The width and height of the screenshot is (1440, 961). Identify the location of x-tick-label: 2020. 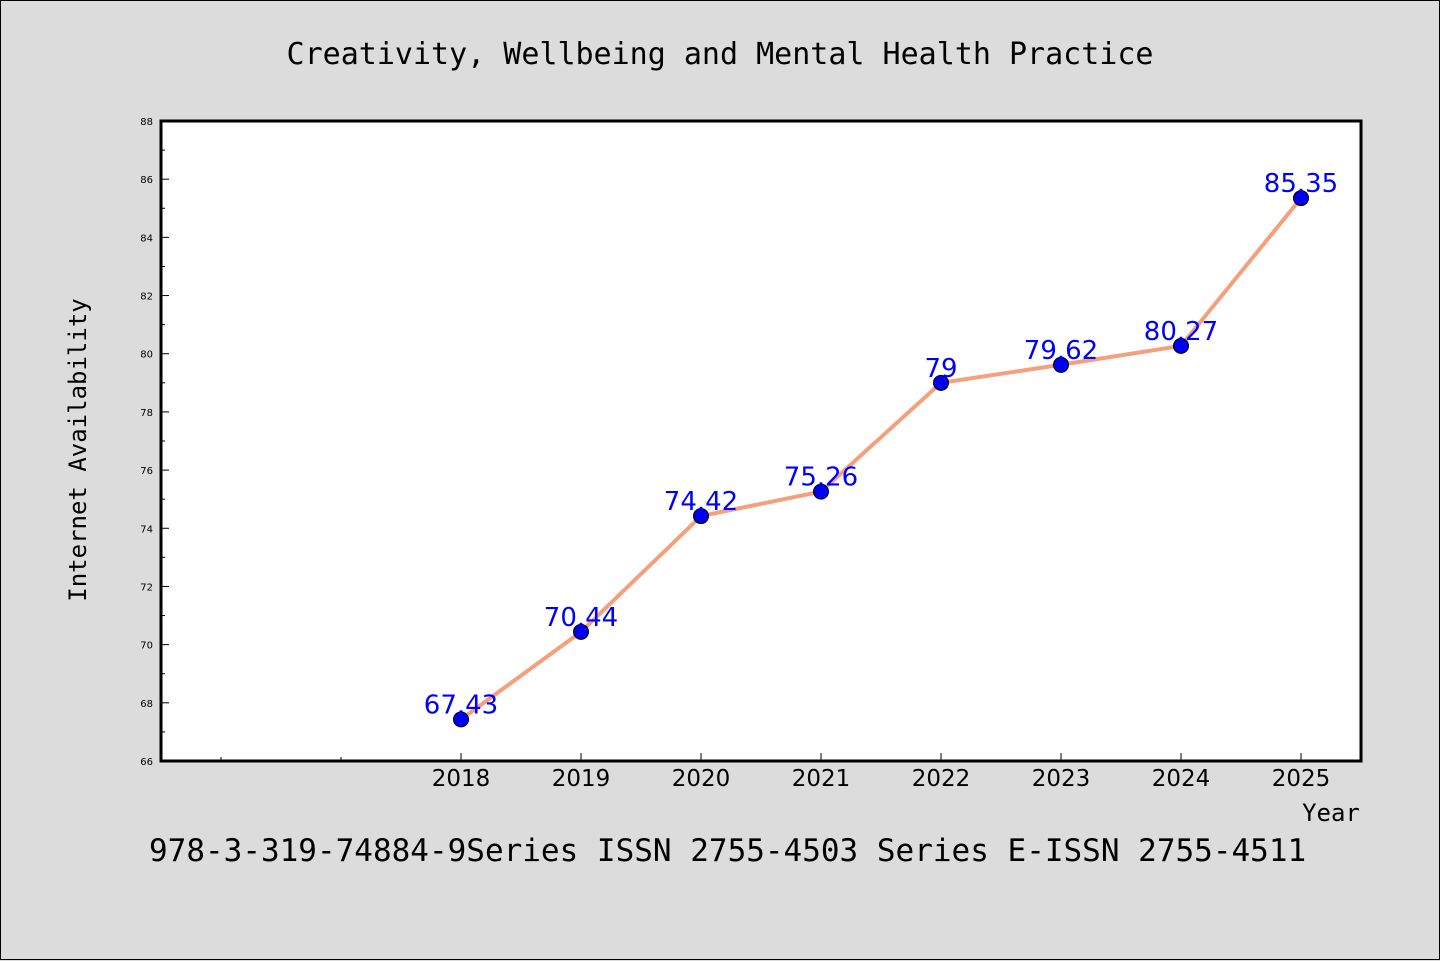
(701, 779).